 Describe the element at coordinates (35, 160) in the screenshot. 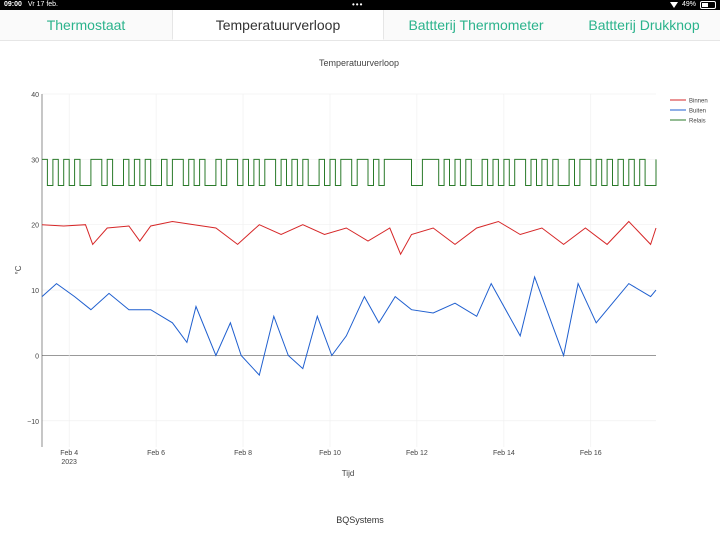

I see `y-tick-label: 30` at that location.